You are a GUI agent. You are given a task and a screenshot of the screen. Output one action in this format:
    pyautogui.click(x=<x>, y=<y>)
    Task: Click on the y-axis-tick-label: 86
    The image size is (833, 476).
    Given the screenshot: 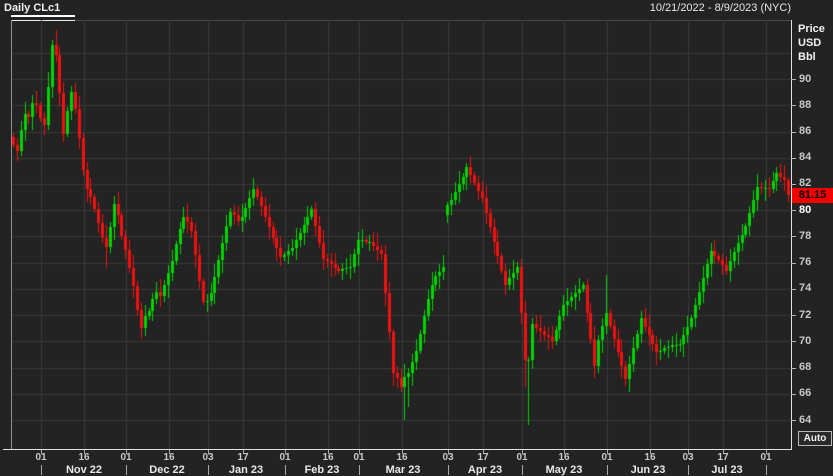 What is the action you would take?
    pyautogui.click(x=805, y=131)
    